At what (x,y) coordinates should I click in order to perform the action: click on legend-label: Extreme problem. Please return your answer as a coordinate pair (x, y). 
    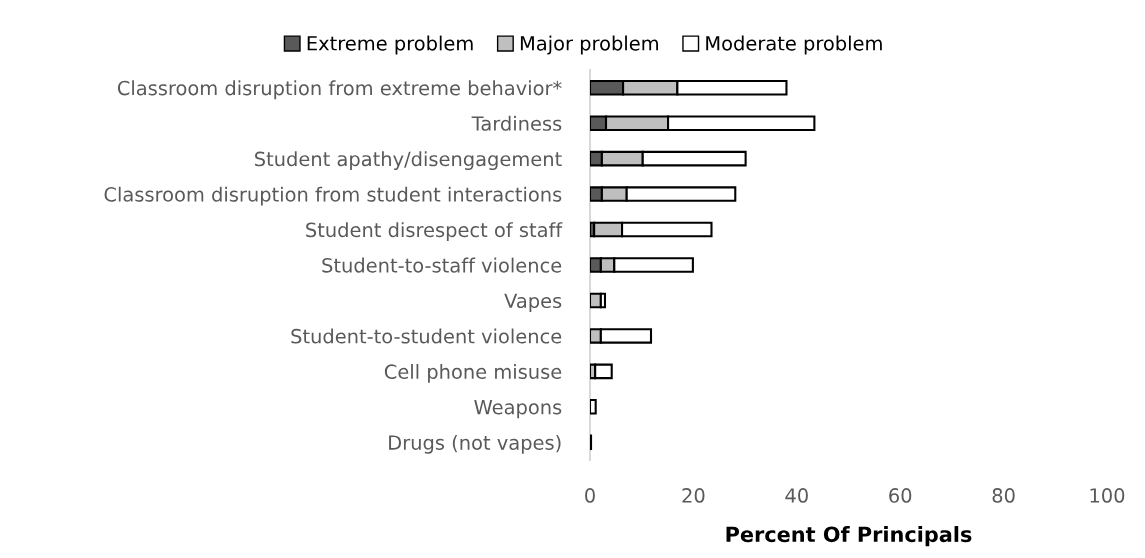
    Looking at the image, I should click on (390, 45).